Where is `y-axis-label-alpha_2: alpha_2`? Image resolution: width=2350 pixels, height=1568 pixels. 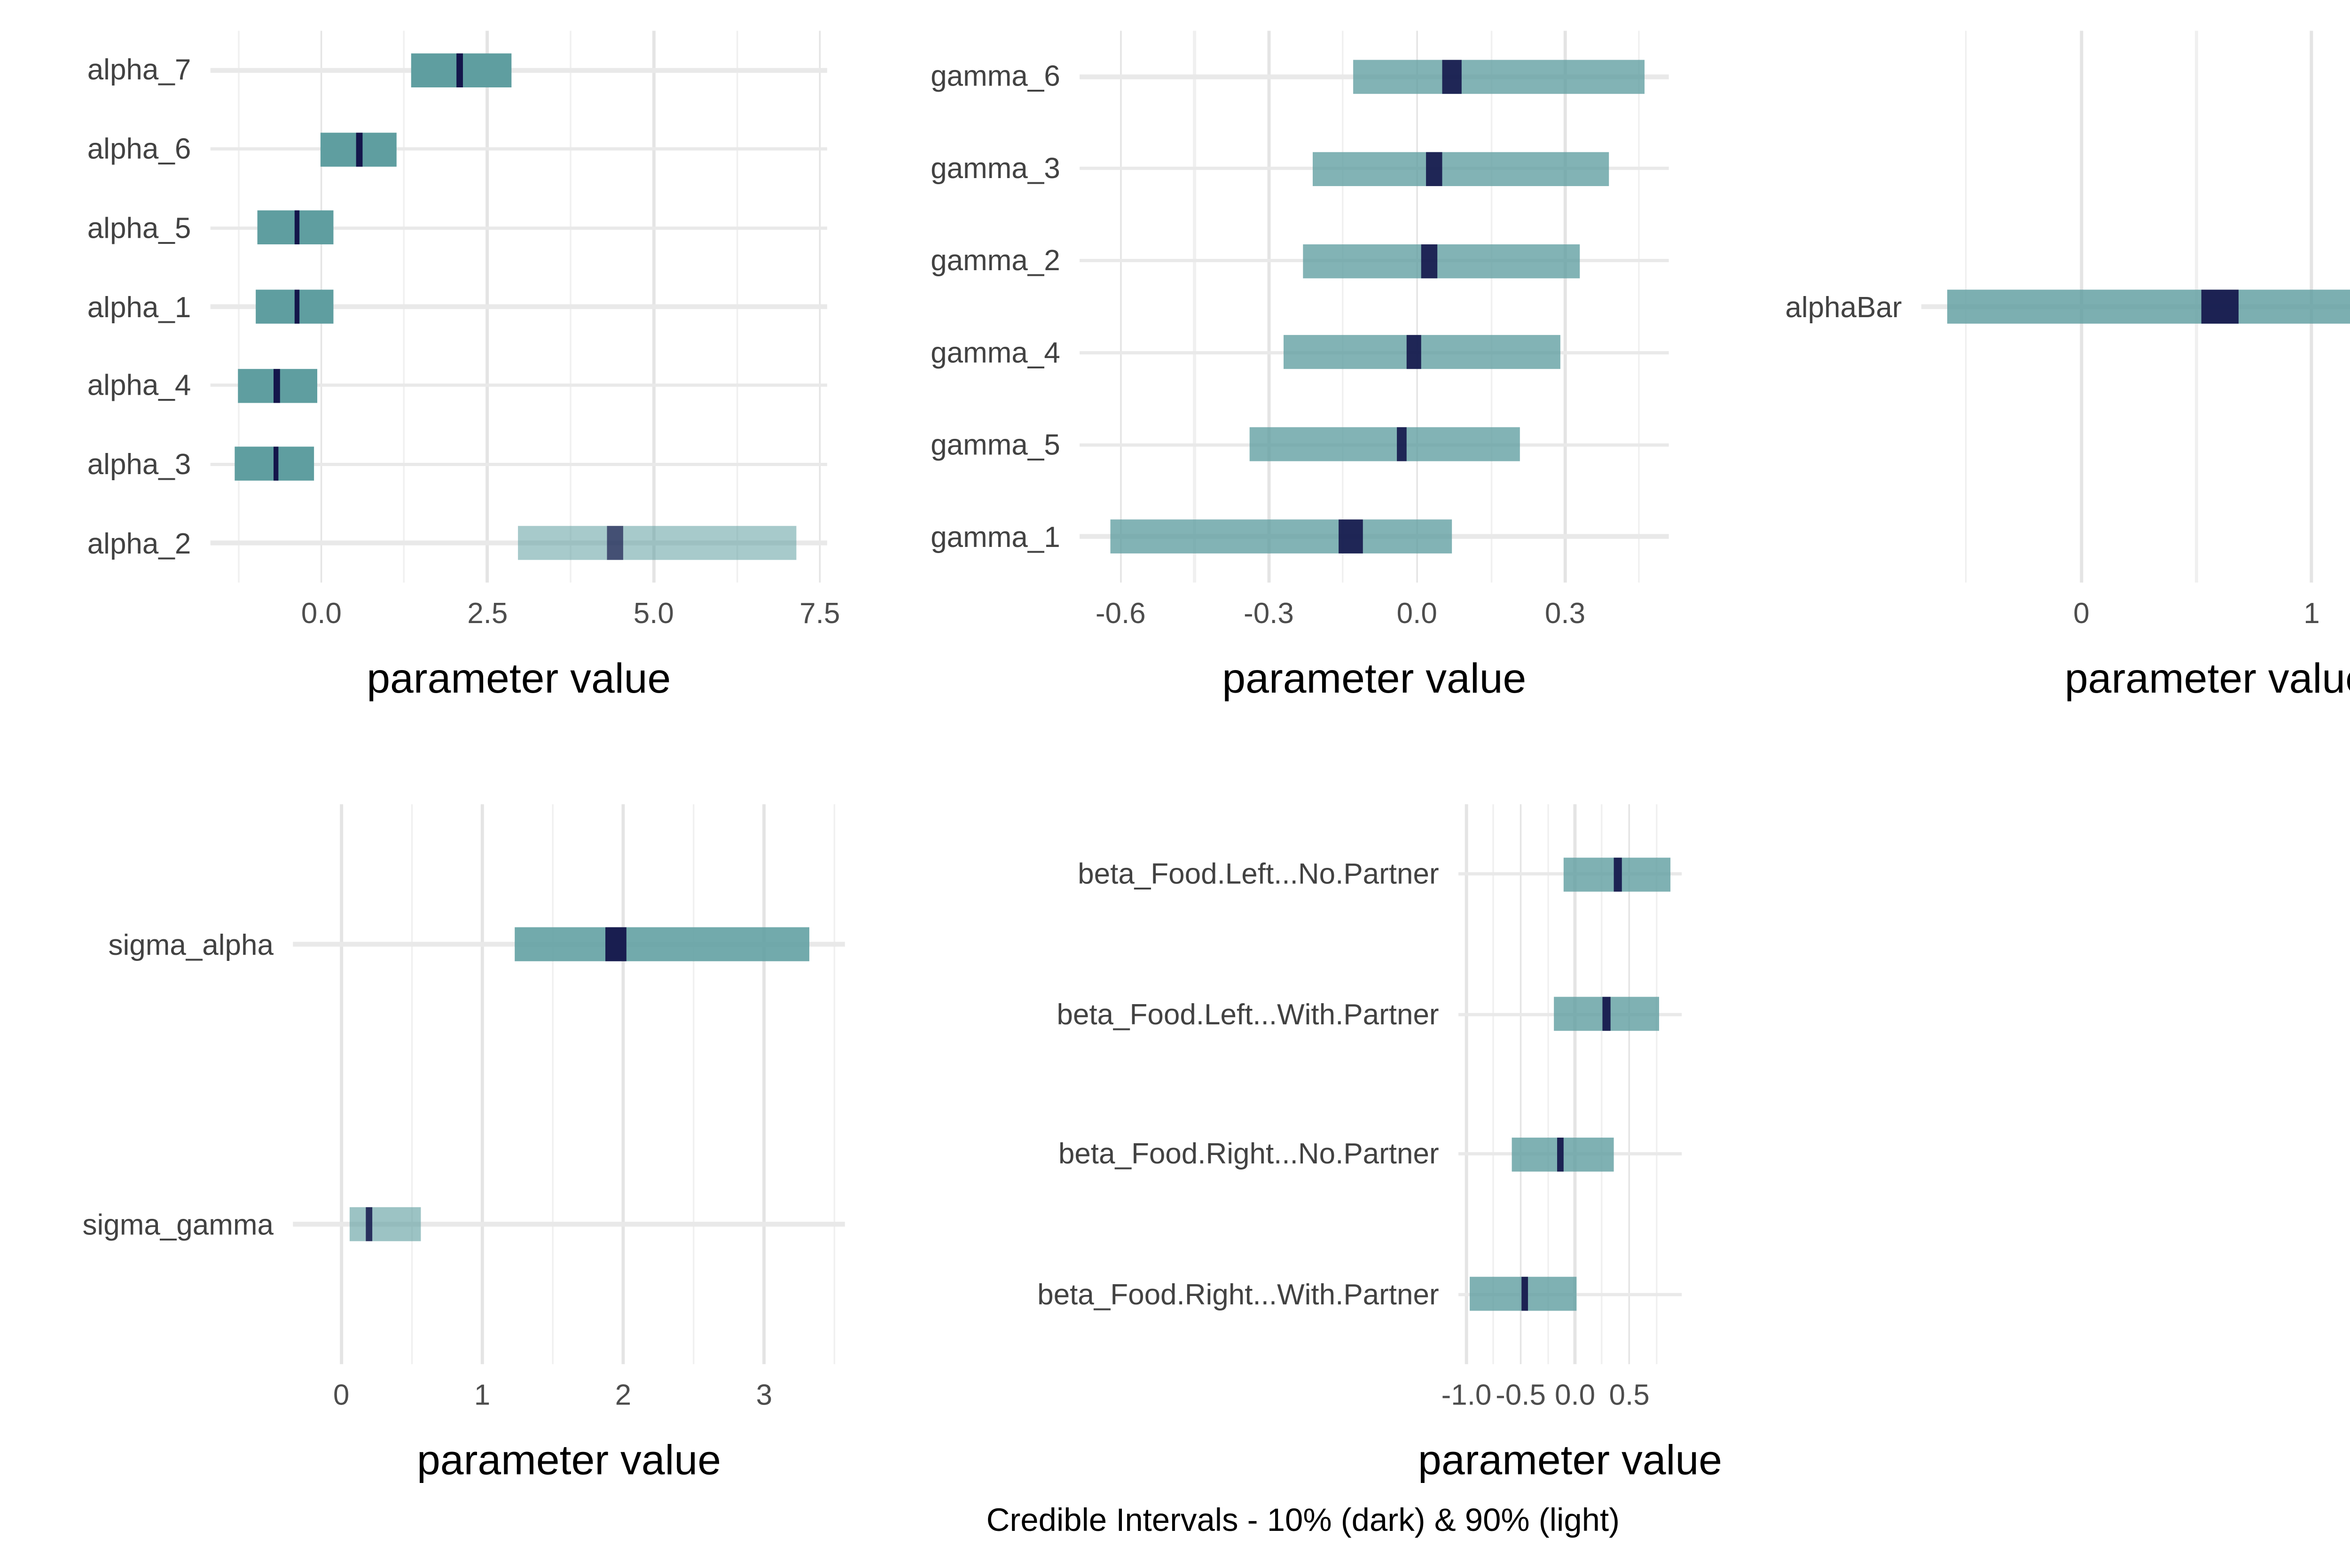 y-axis-label-alpha_2: alpha_2 is located at coordinates (139, 543).